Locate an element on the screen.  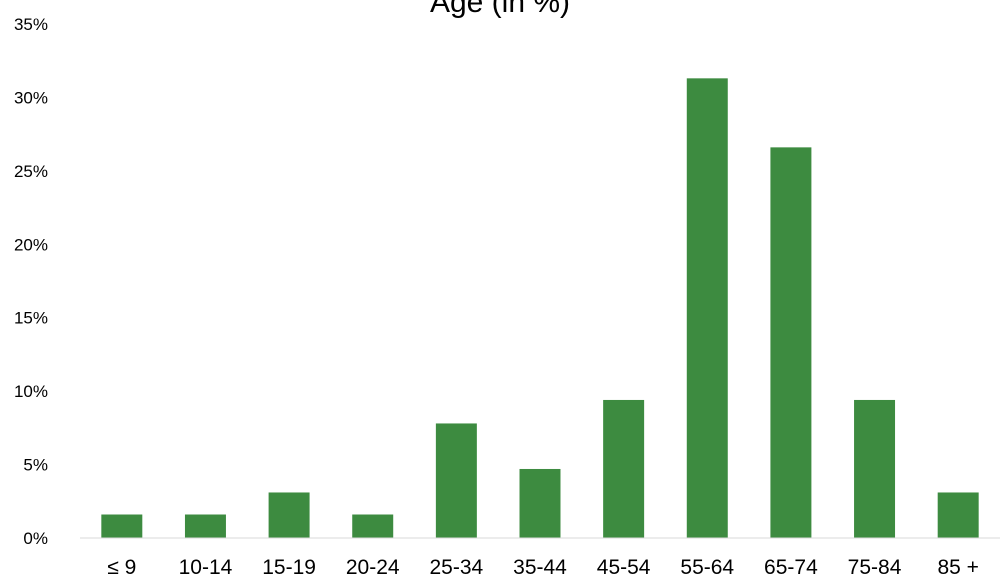
x-tick-label: 45-54 is located at coordinates (624, 567).